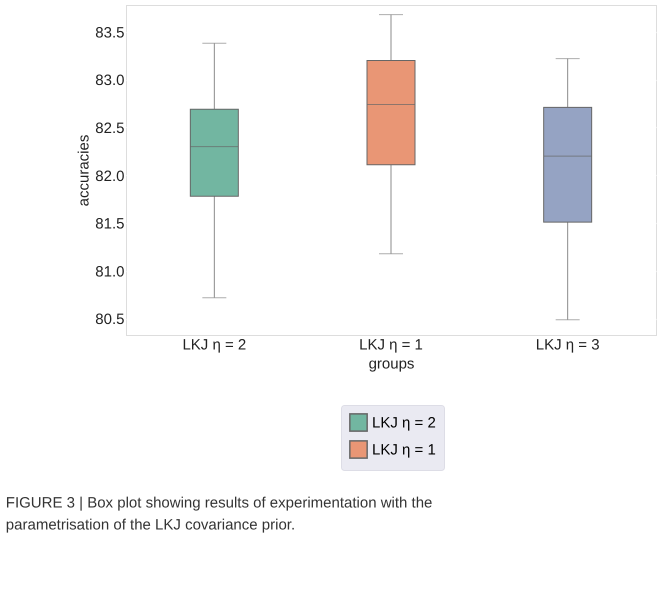  I want to click on x-tick-label: LKJ η = 3, so click(568, 345).